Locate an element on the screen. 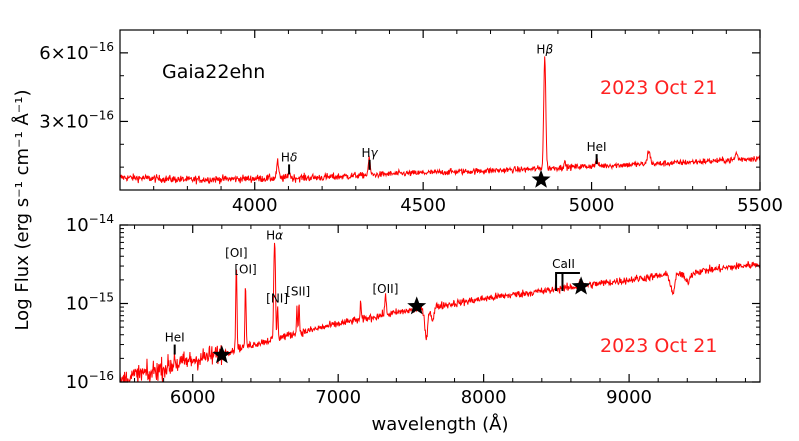  line-label-oi-6363: [OI] is located at coordinates (245, 270).